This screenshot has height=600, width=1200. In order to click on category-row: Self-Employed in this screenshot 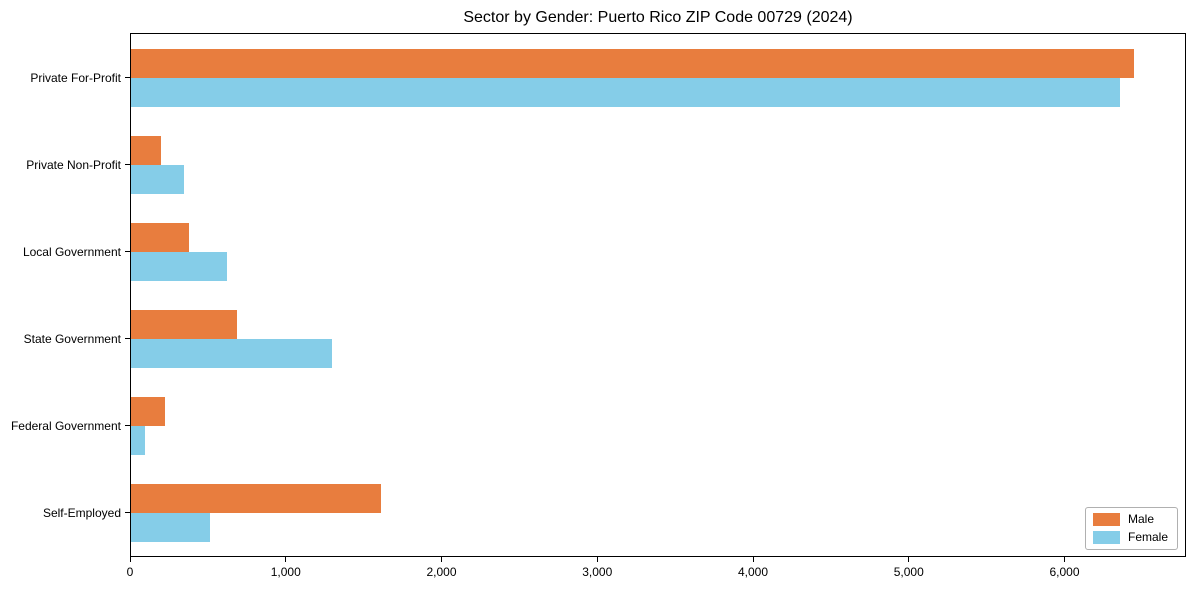, I will do `click(614, 512)`.